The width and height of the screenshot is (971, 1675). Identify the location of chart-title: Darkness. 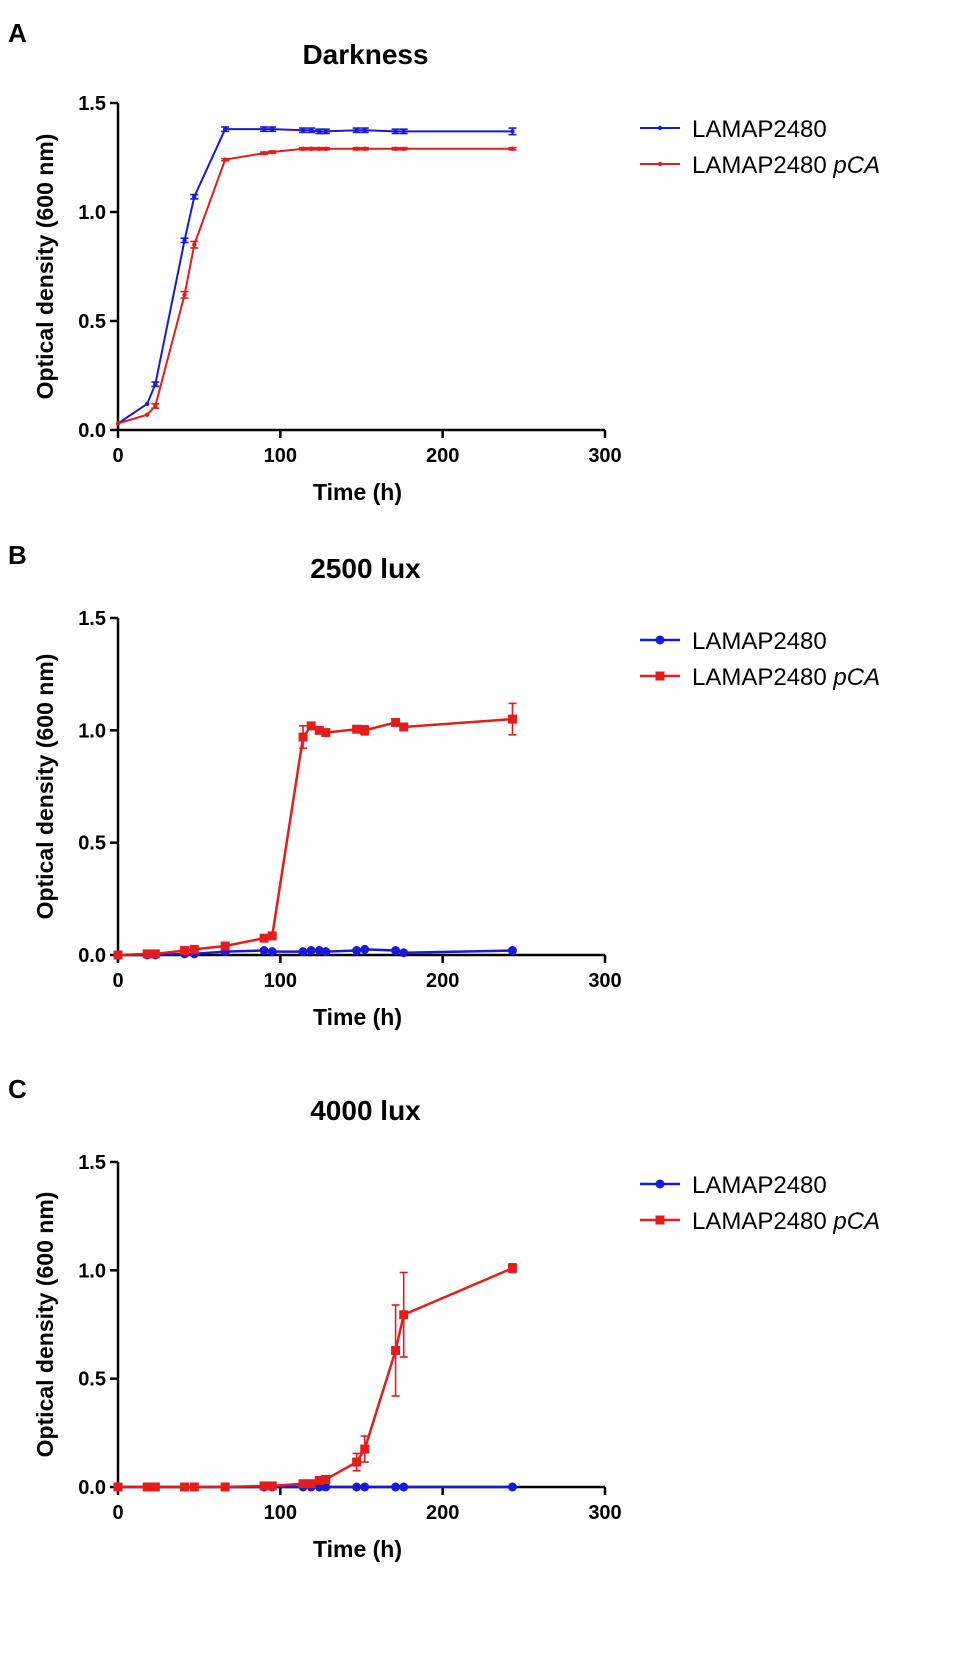
(365, 54).